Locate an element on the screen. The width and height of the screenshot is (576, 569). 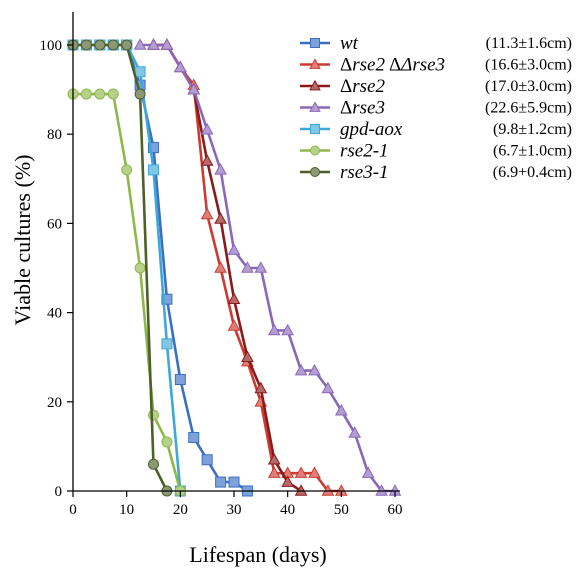
legend-entry-rse2: Δrse2 (17.0±3.0cm) is located at coordinates (436, 86).